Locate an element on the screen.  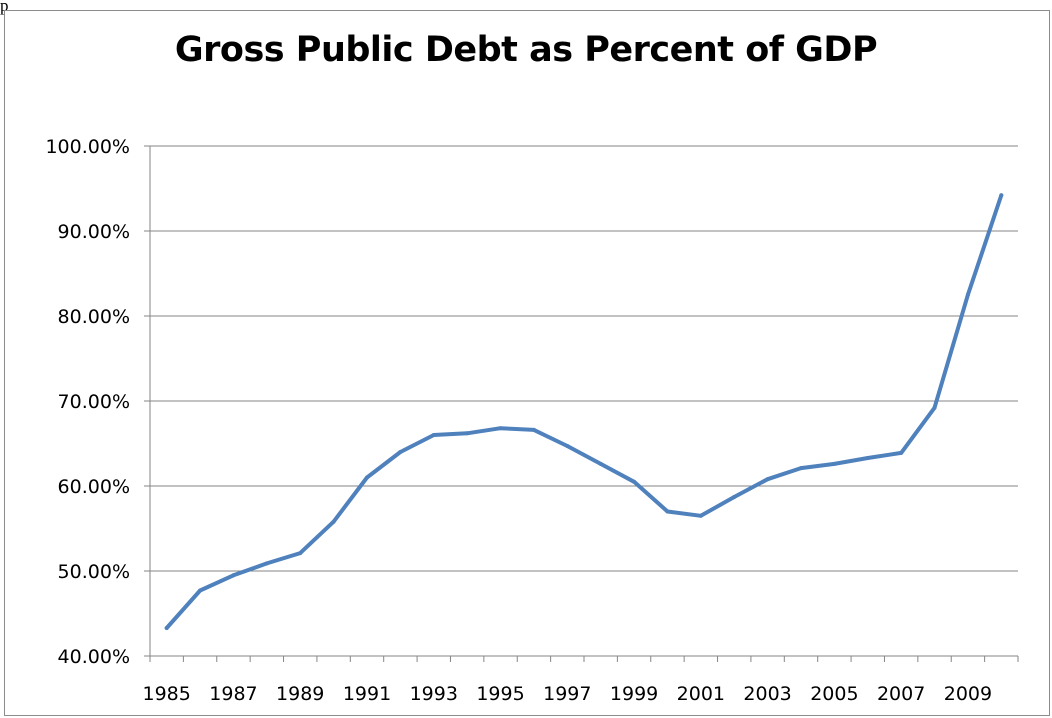
y-tick-label: 50.00% is located at coordinates (94, 572).